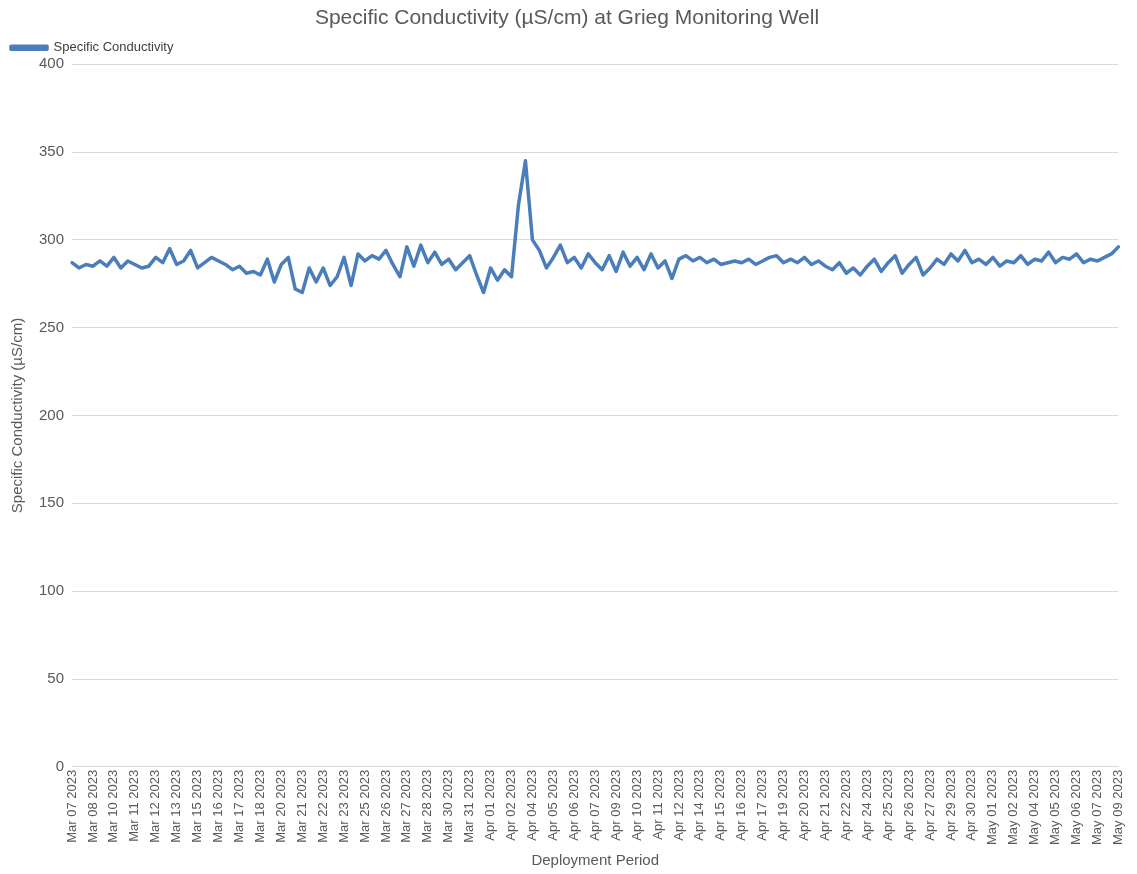 The width and height of the screenshot is (1137, 874). What do you see at coordinates (52, 238) in the screenshot?
I see `y-tick-label: 300` at bounding box center [52, 238].